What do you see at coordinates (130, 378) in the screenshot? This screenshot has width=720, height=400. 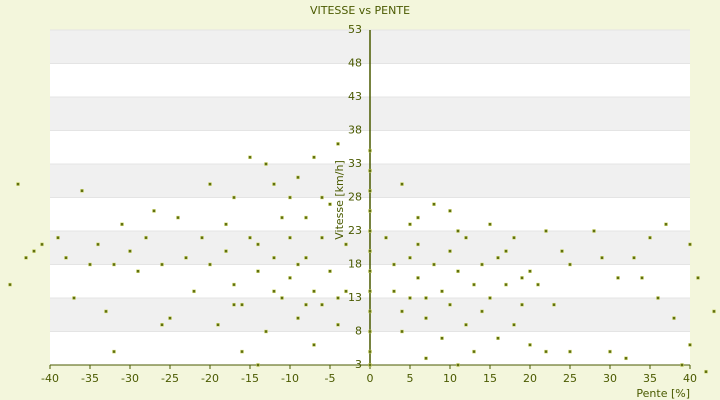 I see `x-tick-label: -30` at bounding box center [130, 378].